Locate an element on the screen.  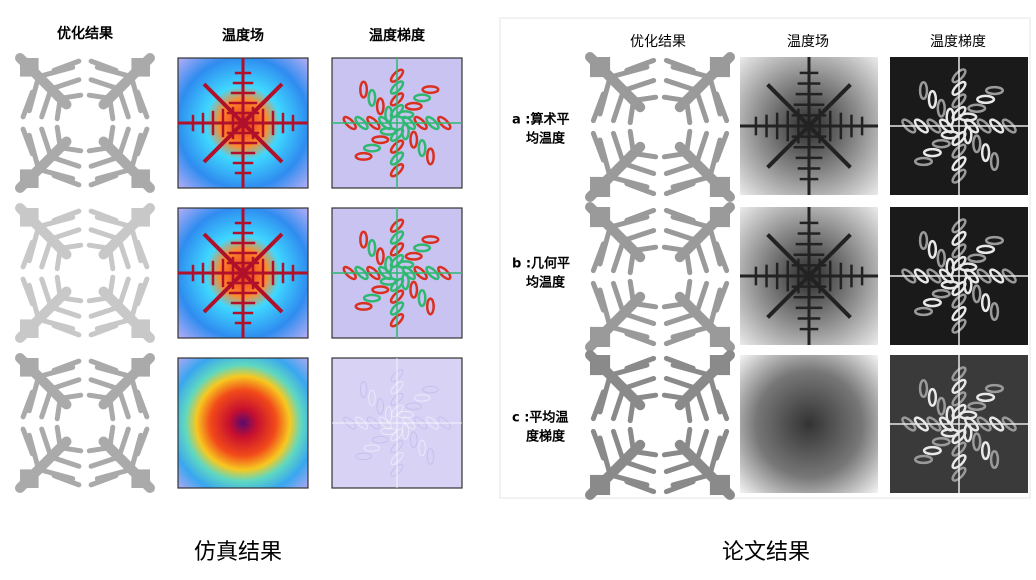
column-title: 温度场 is located at coordinates (243, 35).